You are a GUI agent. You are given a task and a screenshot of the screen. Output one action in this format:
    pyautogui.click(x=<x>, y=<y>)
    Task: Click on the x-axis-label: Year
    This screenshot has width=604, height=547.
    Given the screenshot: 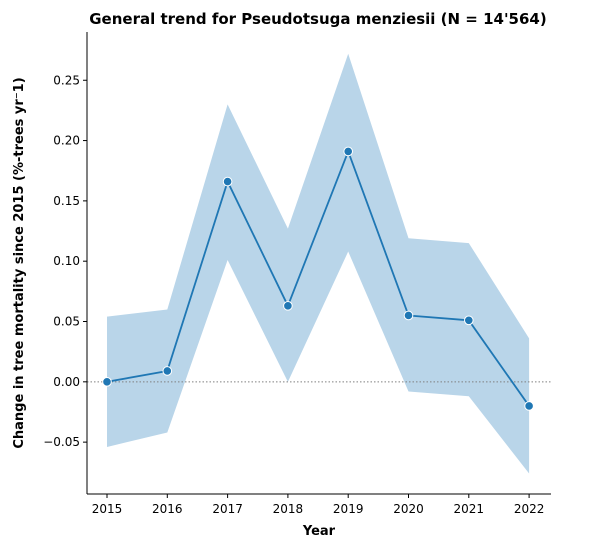 What is the action you would take?
    pyautogui.click(x=319, y=531)
    